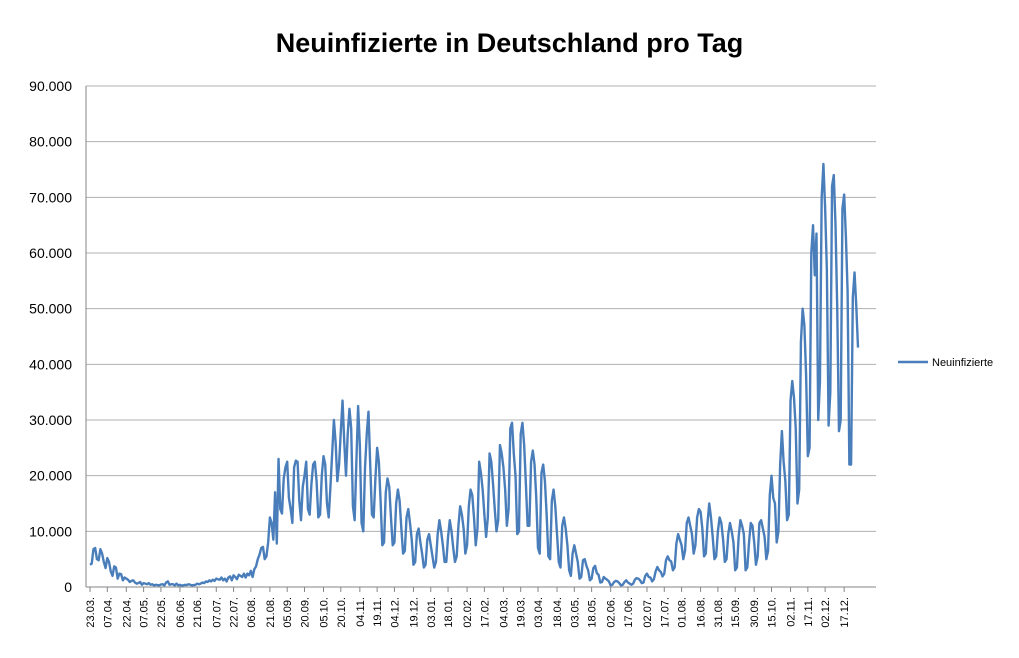 The height and width of the screenshot is (658, 1019). I want to click on x-tick-label: 02.06., so click(612, 612).